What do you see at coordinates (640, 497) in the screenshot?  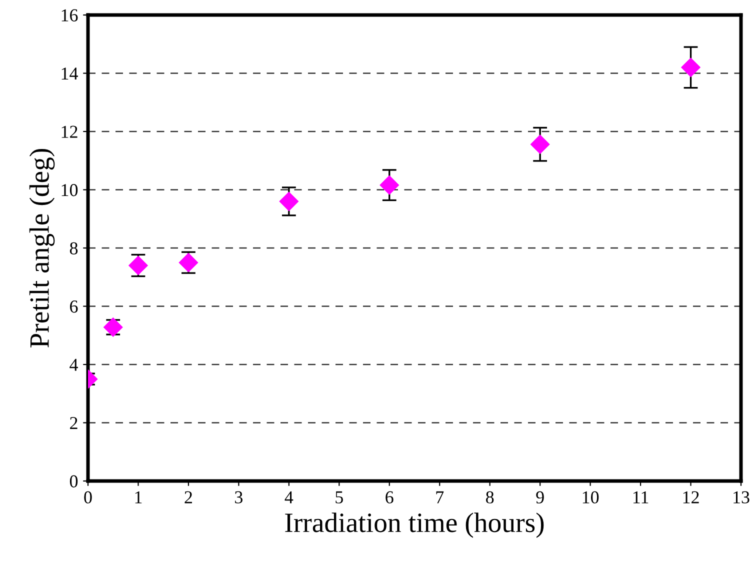 I see `x-tick-label: 11` at bounding box center [640, 497].